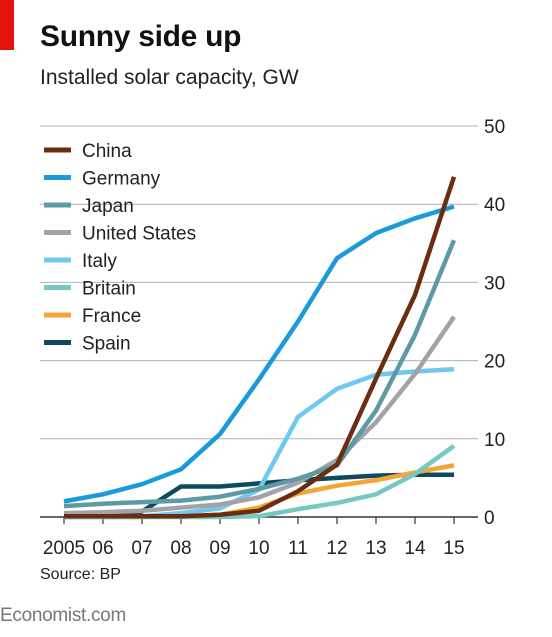  I want to click on x-tick-label: 2005, so click(64, 548).